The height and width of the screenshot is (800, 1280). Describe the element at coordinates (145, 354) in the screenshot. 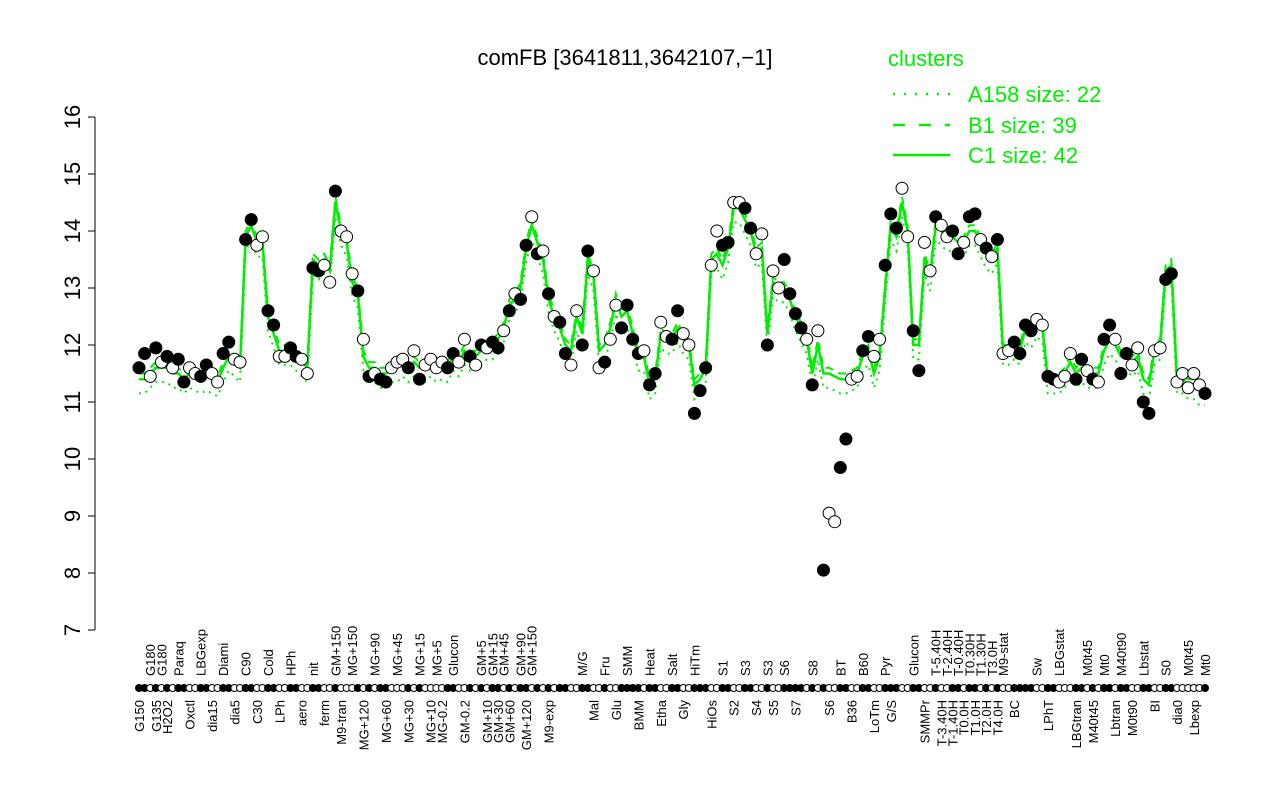

I see `data-point-G150` at that location.